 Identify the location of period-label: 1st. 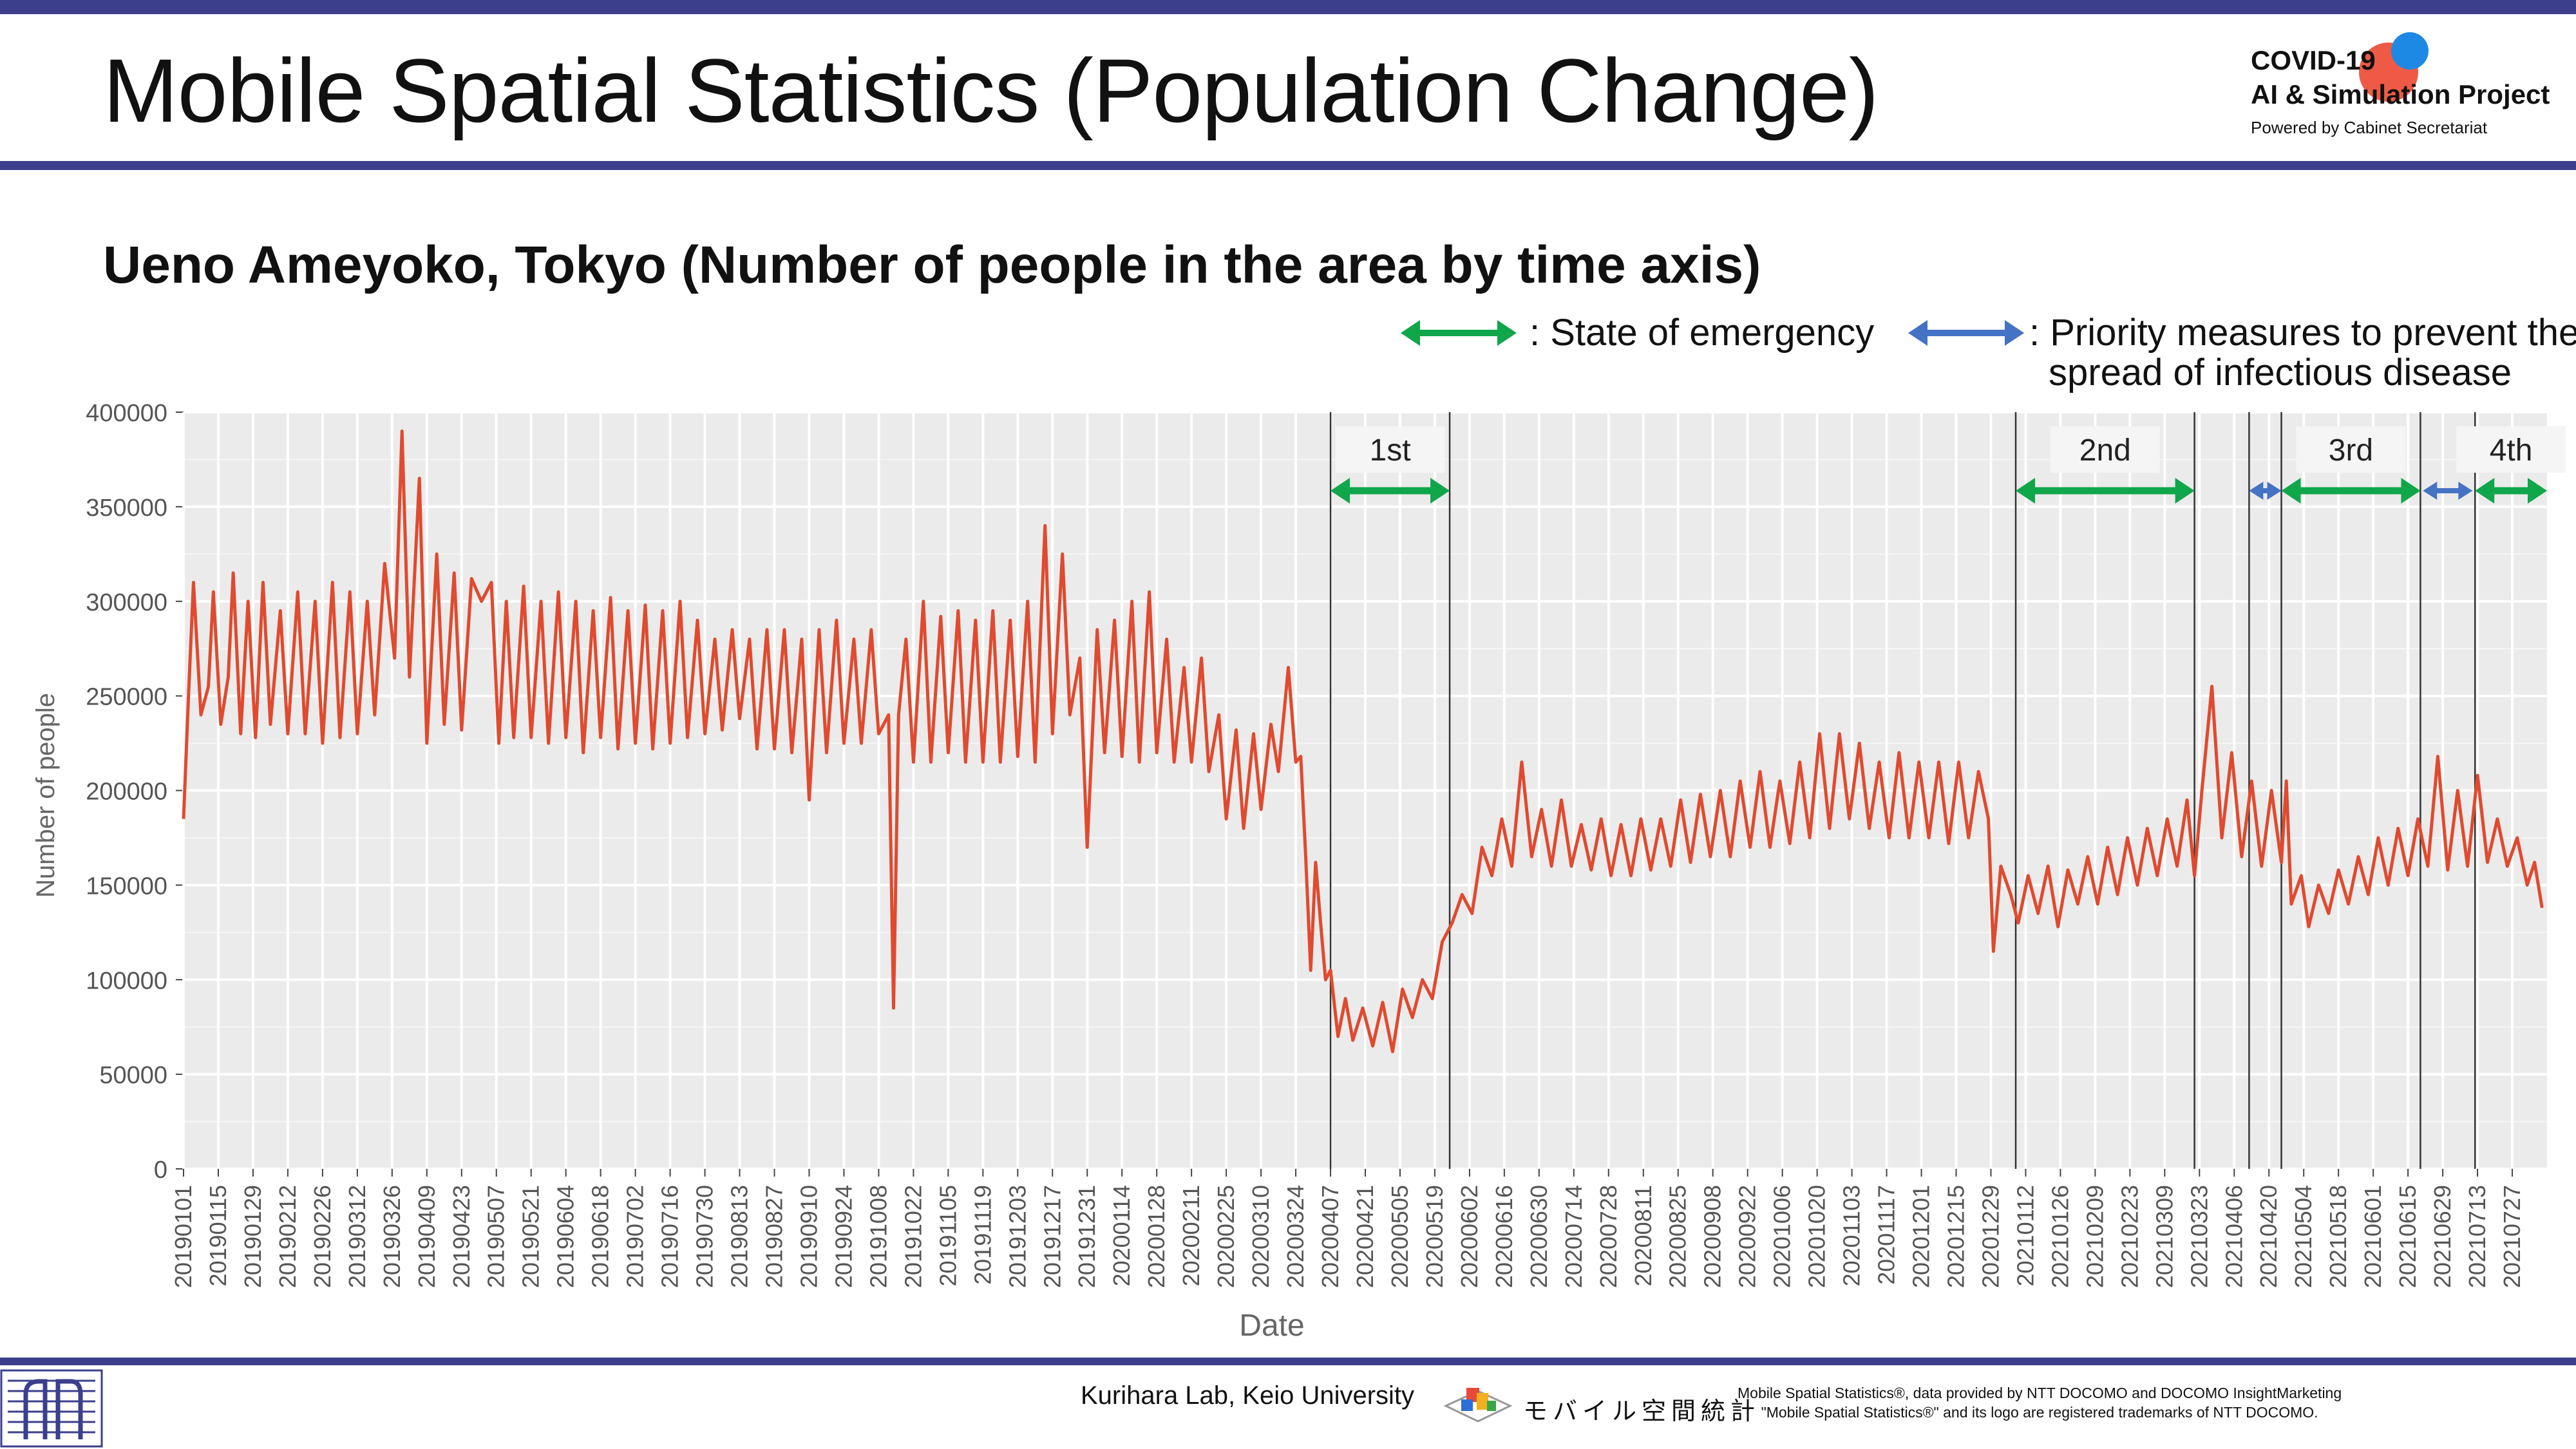
(1390, 450).